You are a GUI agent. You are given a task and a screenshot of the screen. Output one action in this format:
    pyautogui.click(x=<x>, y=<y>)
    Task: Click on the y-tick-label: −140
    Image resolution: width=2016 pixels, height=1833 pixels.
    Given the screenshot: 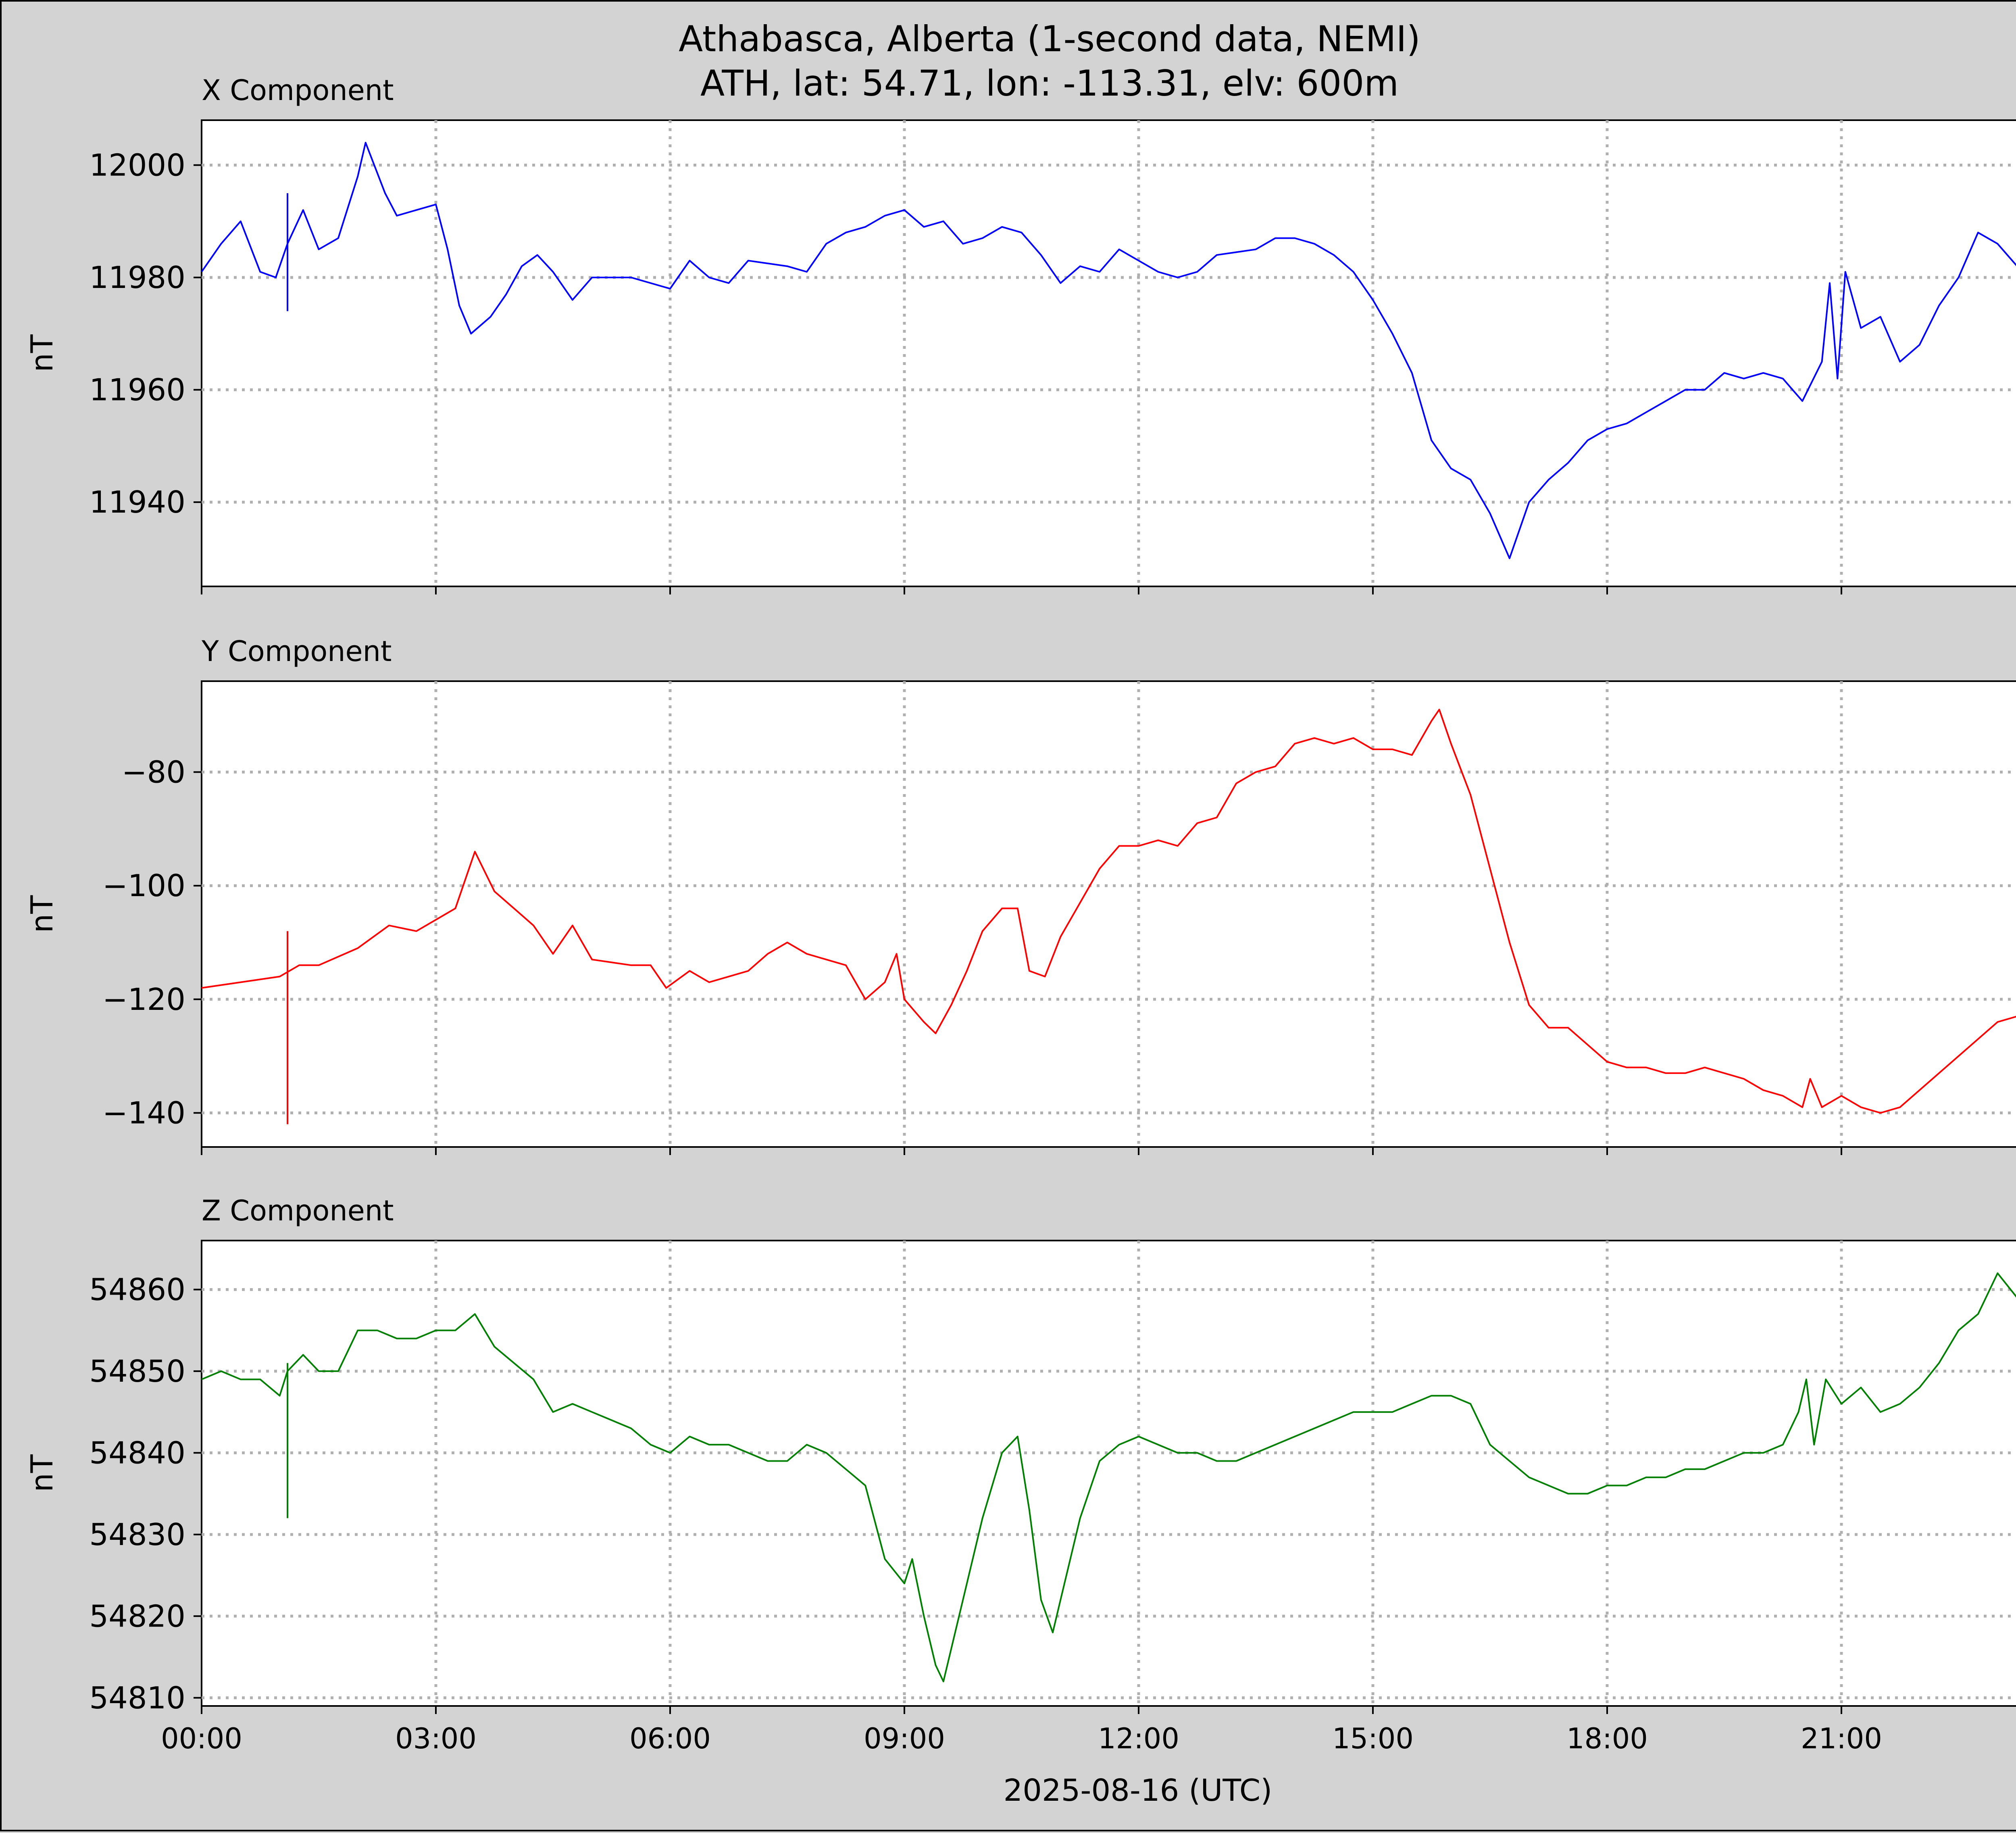 What is the action you would take?
    pyautogui.click(x=143, y=1112)
    